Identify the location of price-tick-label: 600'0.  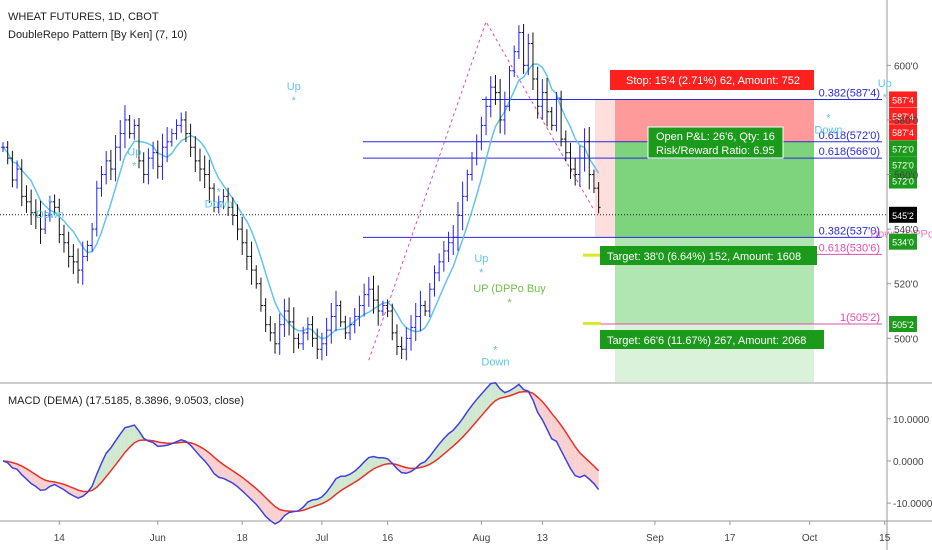
(906, 66).